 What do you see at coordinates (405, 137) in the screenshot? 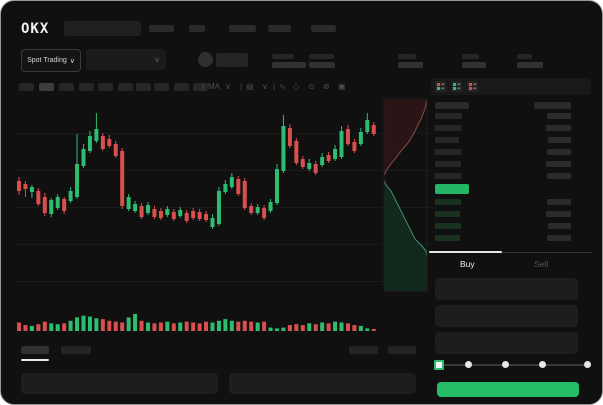
I see `depth-ask-line` at bounding box center [405, 137].